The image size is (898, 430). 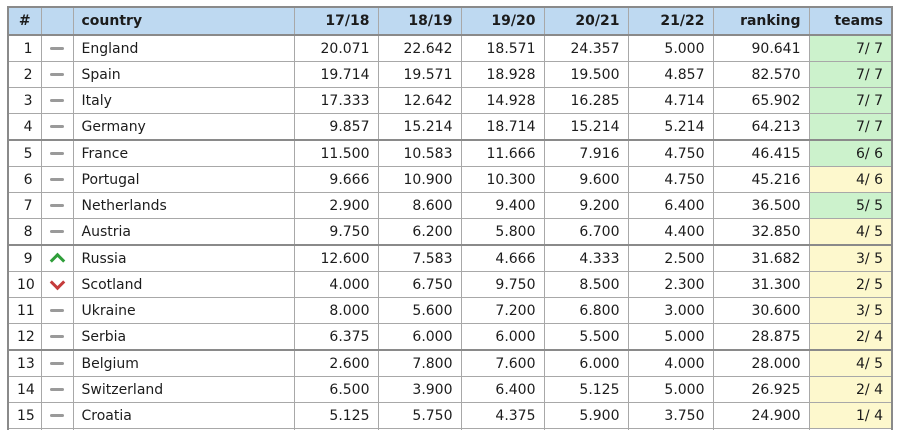 What do you see at coordinates (761, 310) in the screenshot?
I see `ranking-points-cell: 30.600` at bounding box center [761, 310].